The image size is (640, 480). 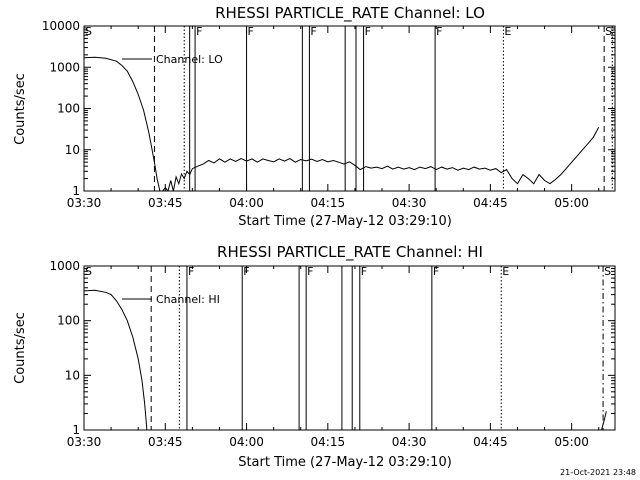 I want to click on footer-timestamp: 21-Oct-2021 23:48, so click(x=598, y=472).